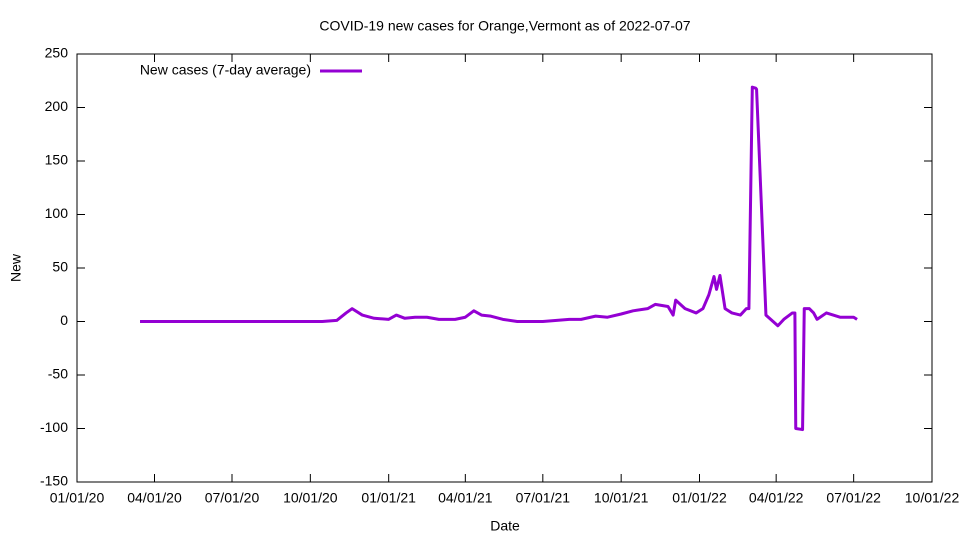 This screenshot has height=540, width=960. I want to click on y-tick-label: -150, so click(54, 481).